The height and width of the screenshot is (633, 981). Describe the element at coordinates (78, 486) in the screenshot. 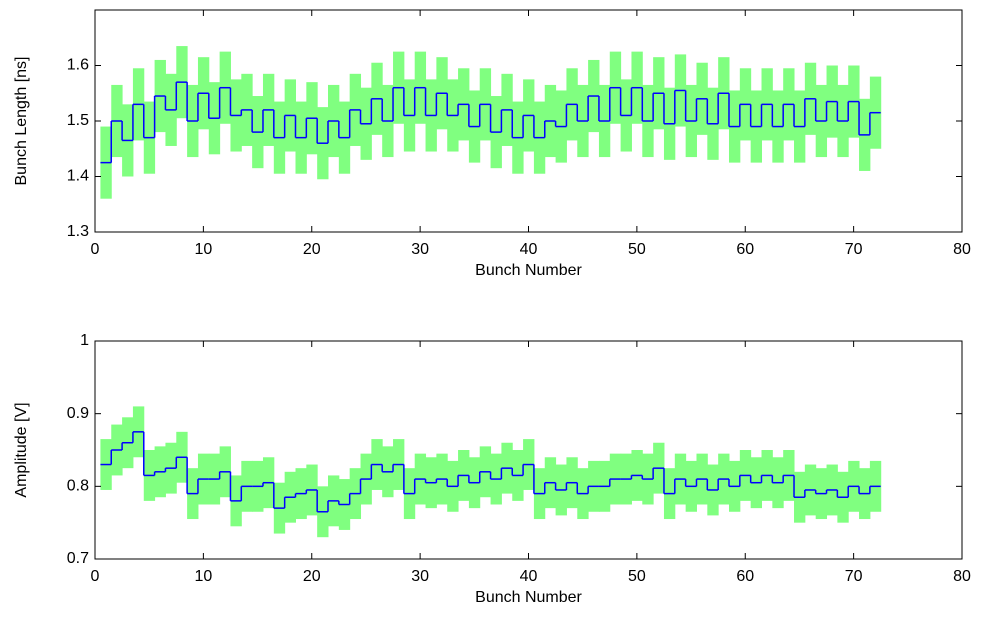

I see `y-tick-label: 0.8` at that location.